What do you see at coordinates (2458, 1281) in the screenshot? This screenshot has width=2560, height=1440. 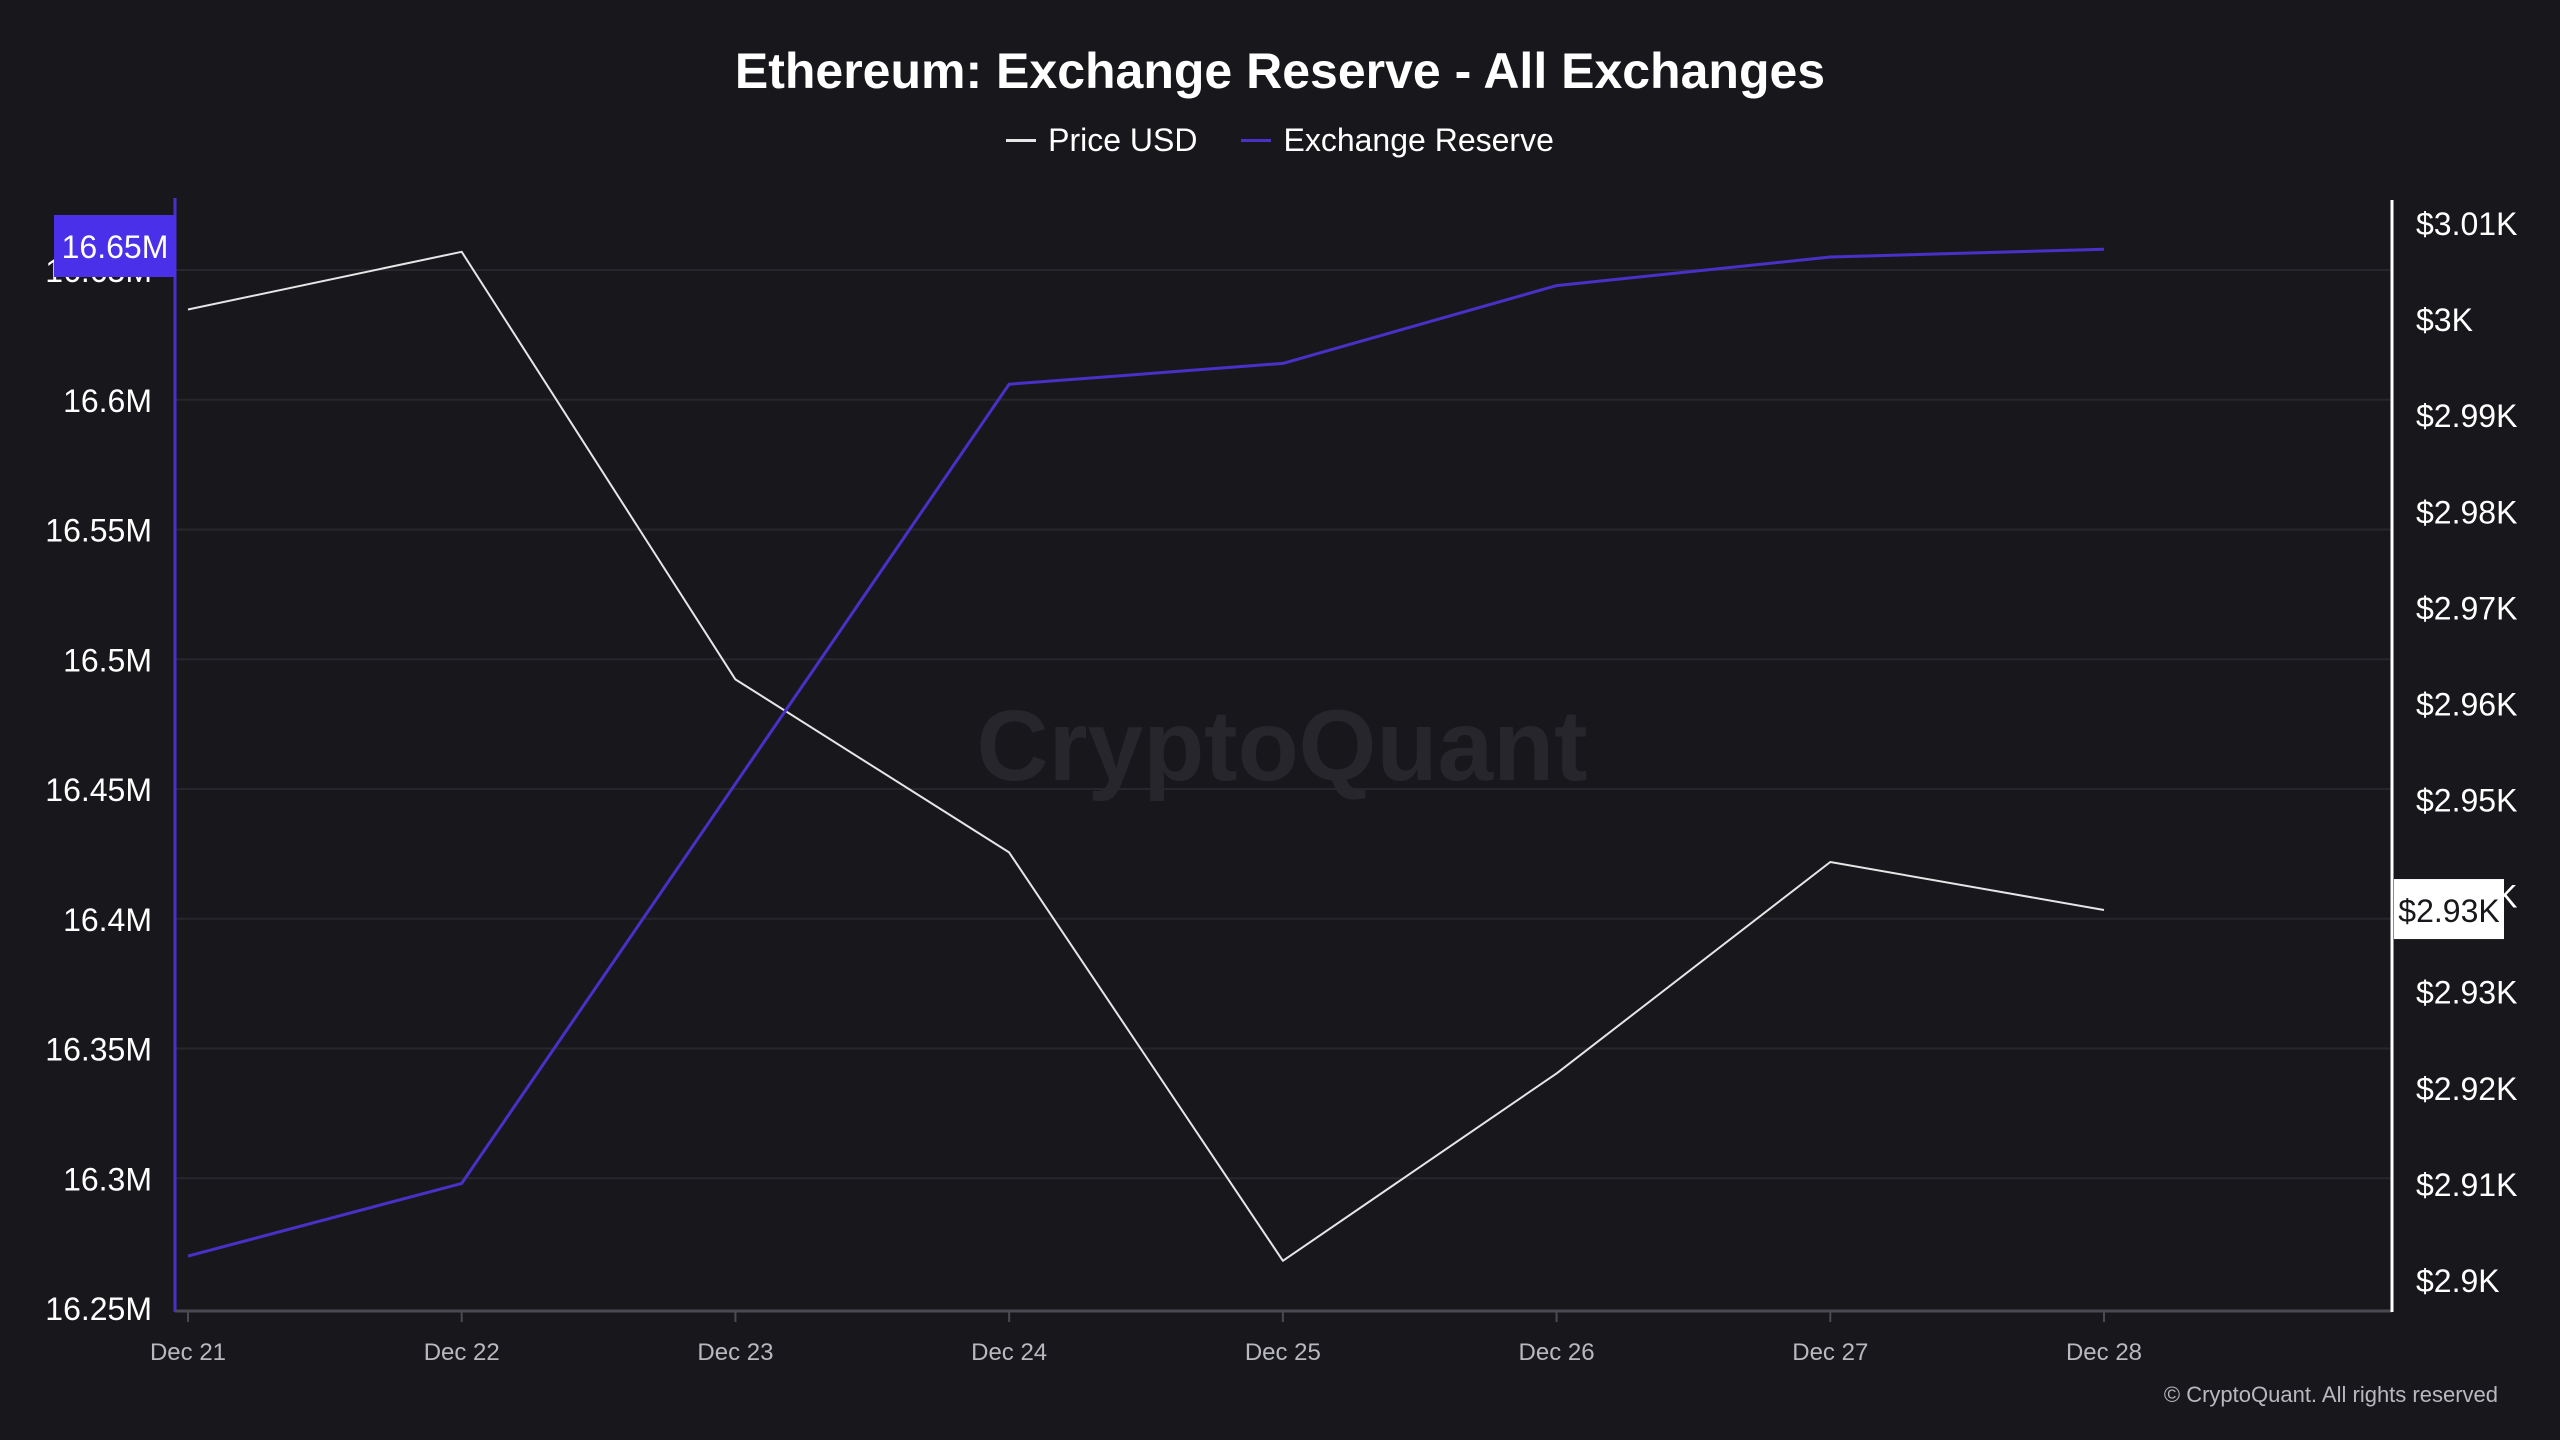 I see `right-tick-label: $2.9K` at bounding box center [2458, 1281].